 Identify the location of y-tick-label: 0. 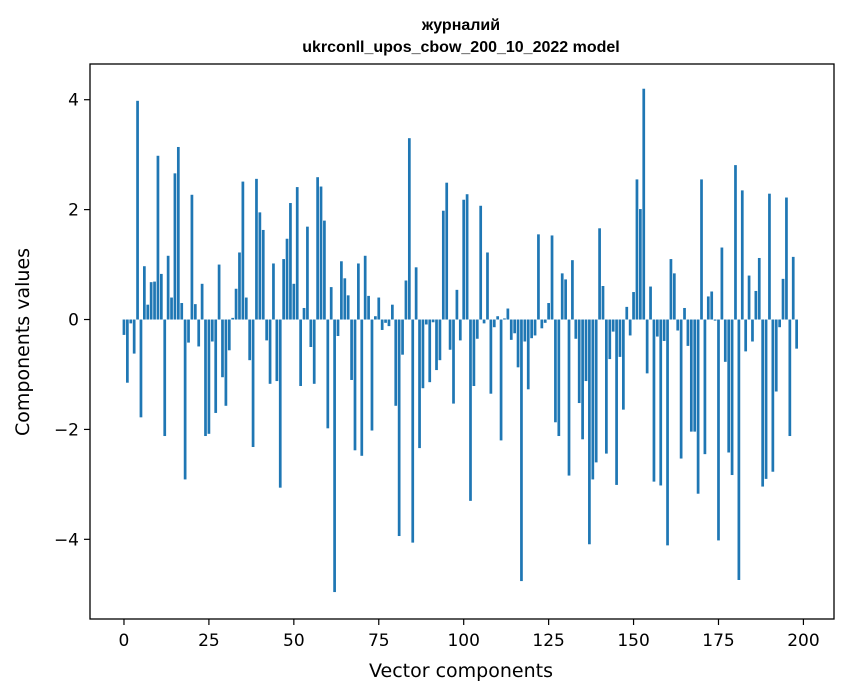
(73, 321).